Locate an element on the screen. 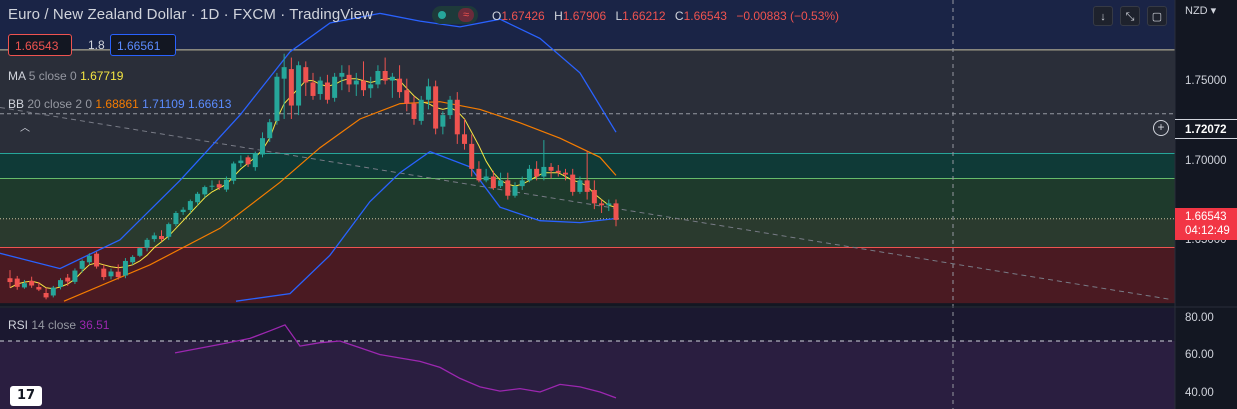 Image resolution: width=1237 pixels, height=409 pixels. price-tick-label: 1.75000 is located at coordinates (1206, 81).